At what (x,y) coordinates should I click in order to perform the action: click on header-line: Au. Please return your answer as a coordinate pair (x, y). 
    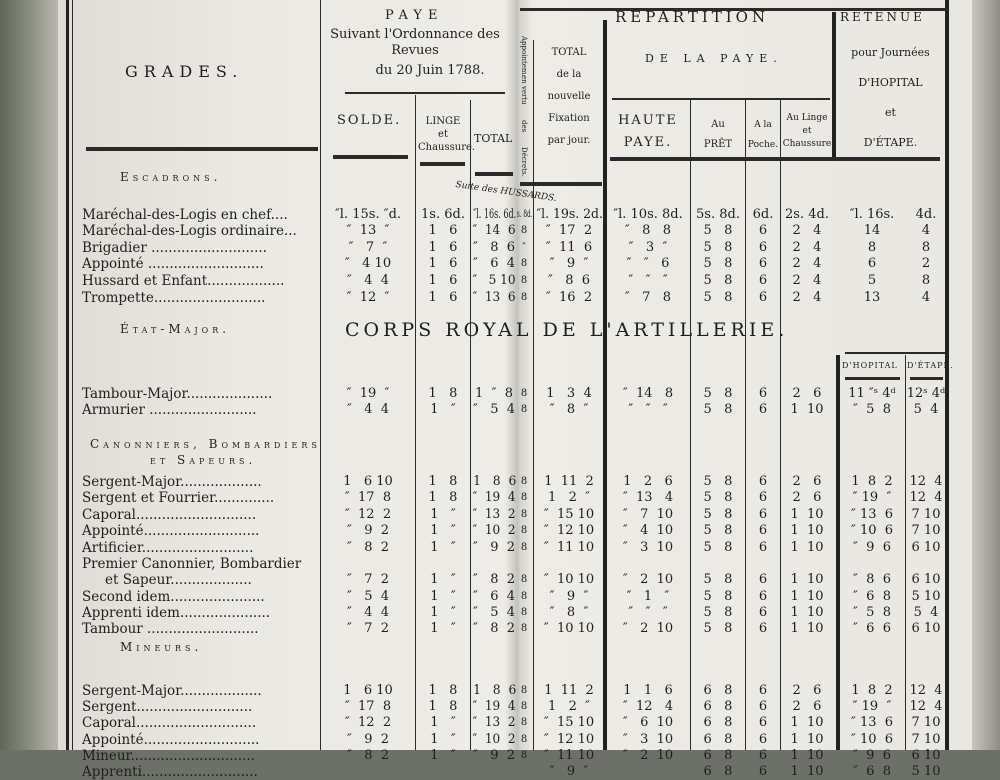
    Looking at the image, I should click on (718, 124).